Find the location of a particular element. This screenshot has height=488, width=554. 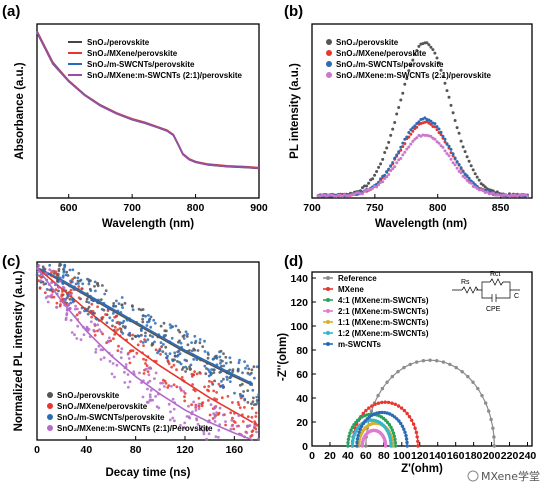

panel-c-frame is located at coordinates (148, 351).